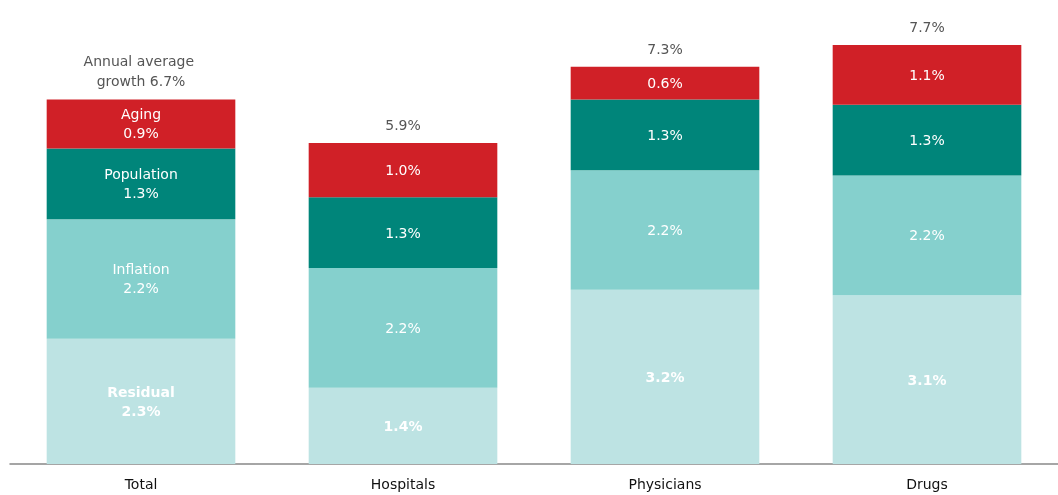 This screenshot has height=495, width=1058. What do you see at coordinates (927, 484) in the screenshot?
I see `x-tick-label: Drugs` at bounding box center [927, 484].